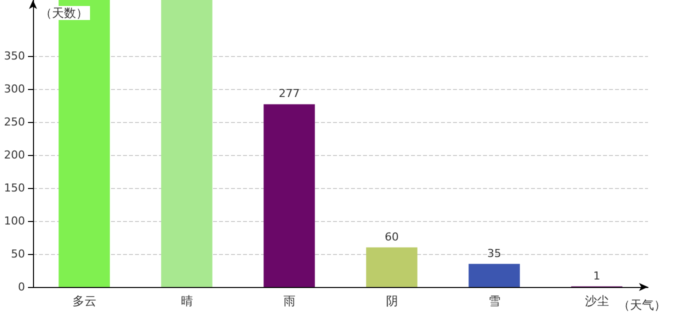 This screenshot has height=320, width=680. I want to click on y-tick-label: 350, so click(14, 56).